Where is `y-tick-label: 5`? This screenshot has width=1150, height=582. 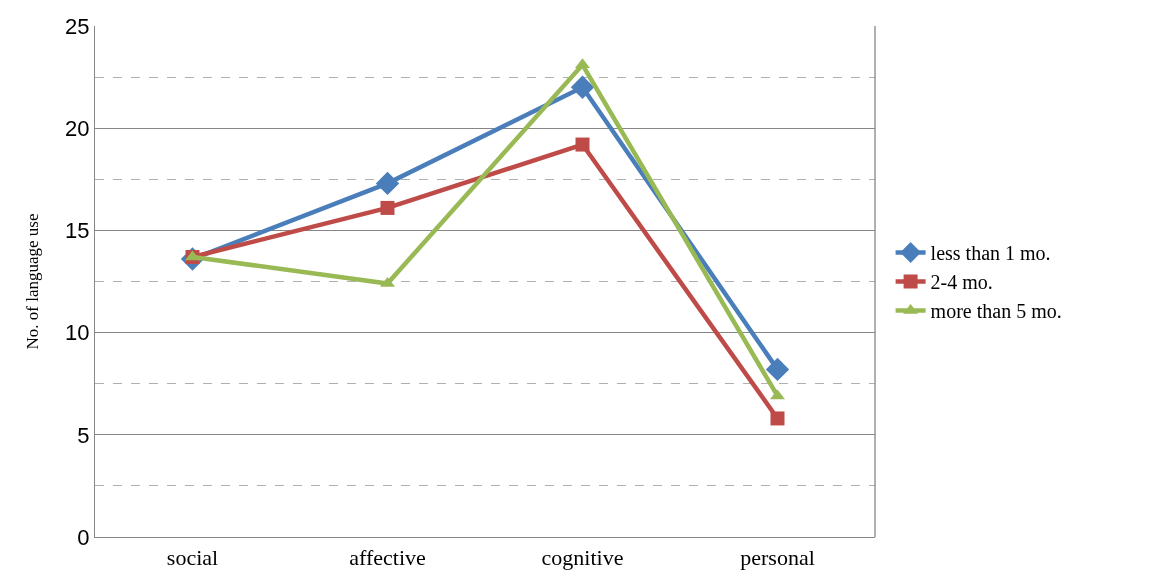 y-tick-label: 5 is located at coordinates (83, 435).